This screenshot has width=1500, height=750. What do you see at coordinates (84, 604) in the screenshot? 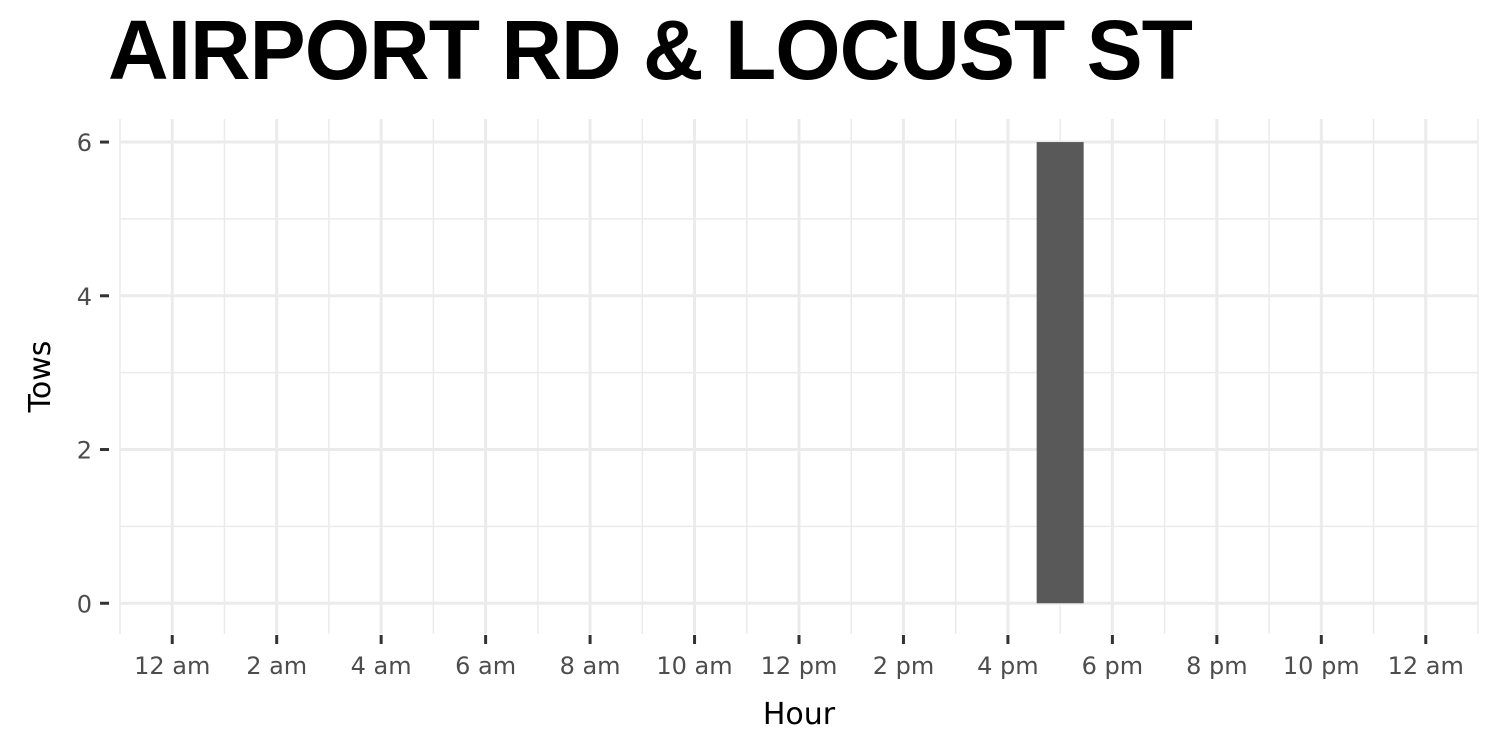
I see `y-tick-label: 0` at bounding box center [84, 604].